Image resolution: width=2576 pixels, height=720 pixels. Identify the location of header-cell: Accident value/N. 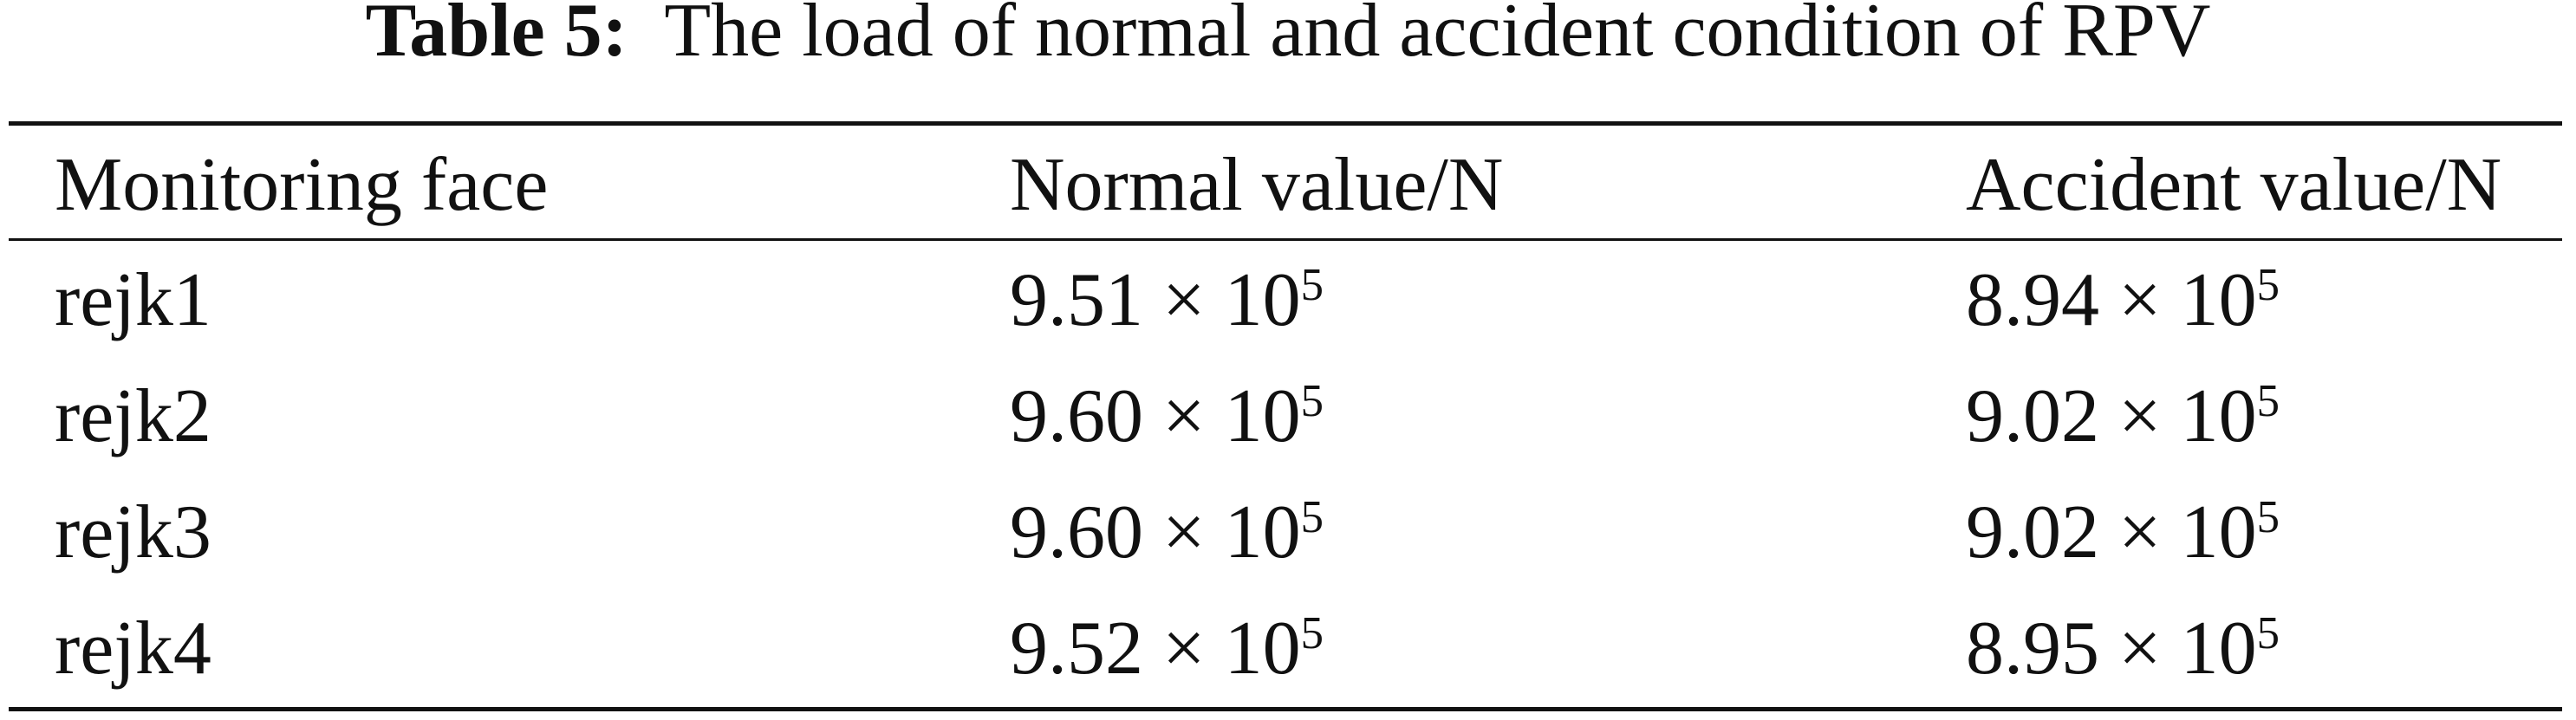
(2234, 185).